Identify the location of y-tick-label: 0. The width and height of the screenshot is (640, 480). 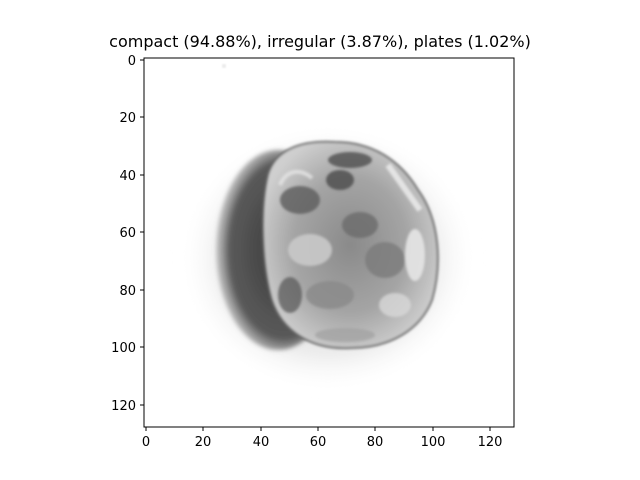
(132, 61).